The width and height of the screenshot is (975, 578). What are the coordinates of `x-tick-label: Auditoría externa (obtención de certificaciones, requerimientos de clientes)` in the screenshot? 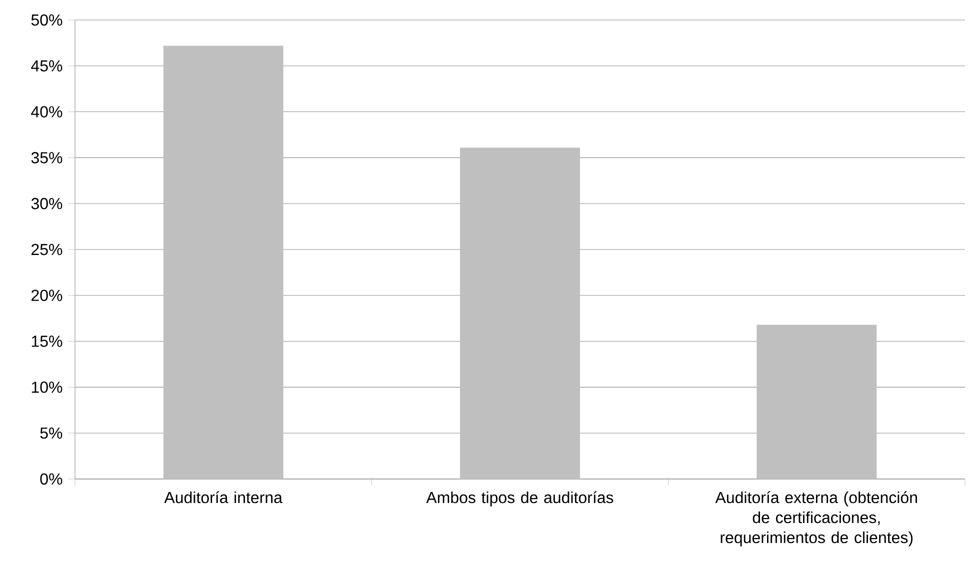 It's located at (816, 518).